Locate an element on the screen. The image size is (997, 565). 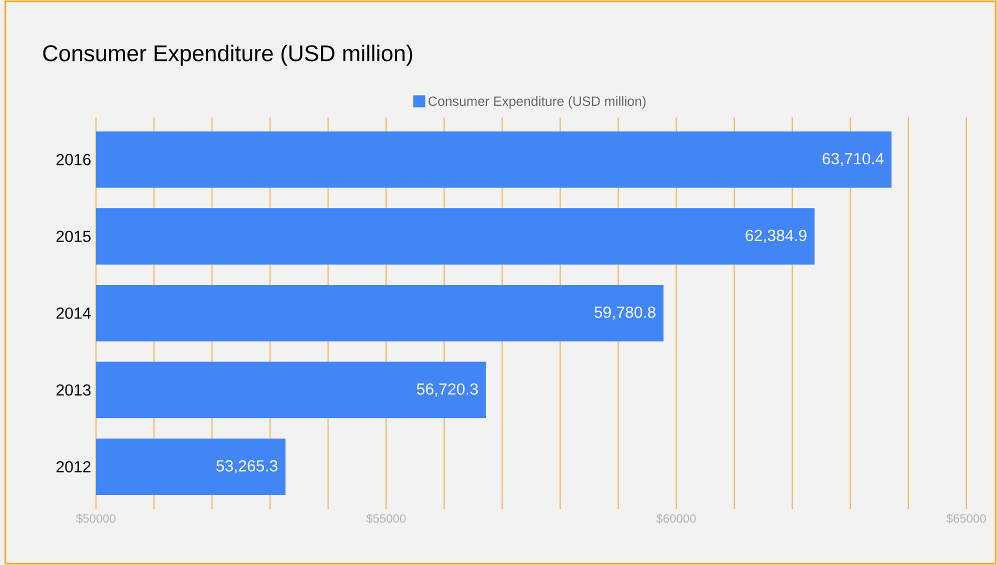
y-tick-label: 2016 is located at coordinates (73, 160).